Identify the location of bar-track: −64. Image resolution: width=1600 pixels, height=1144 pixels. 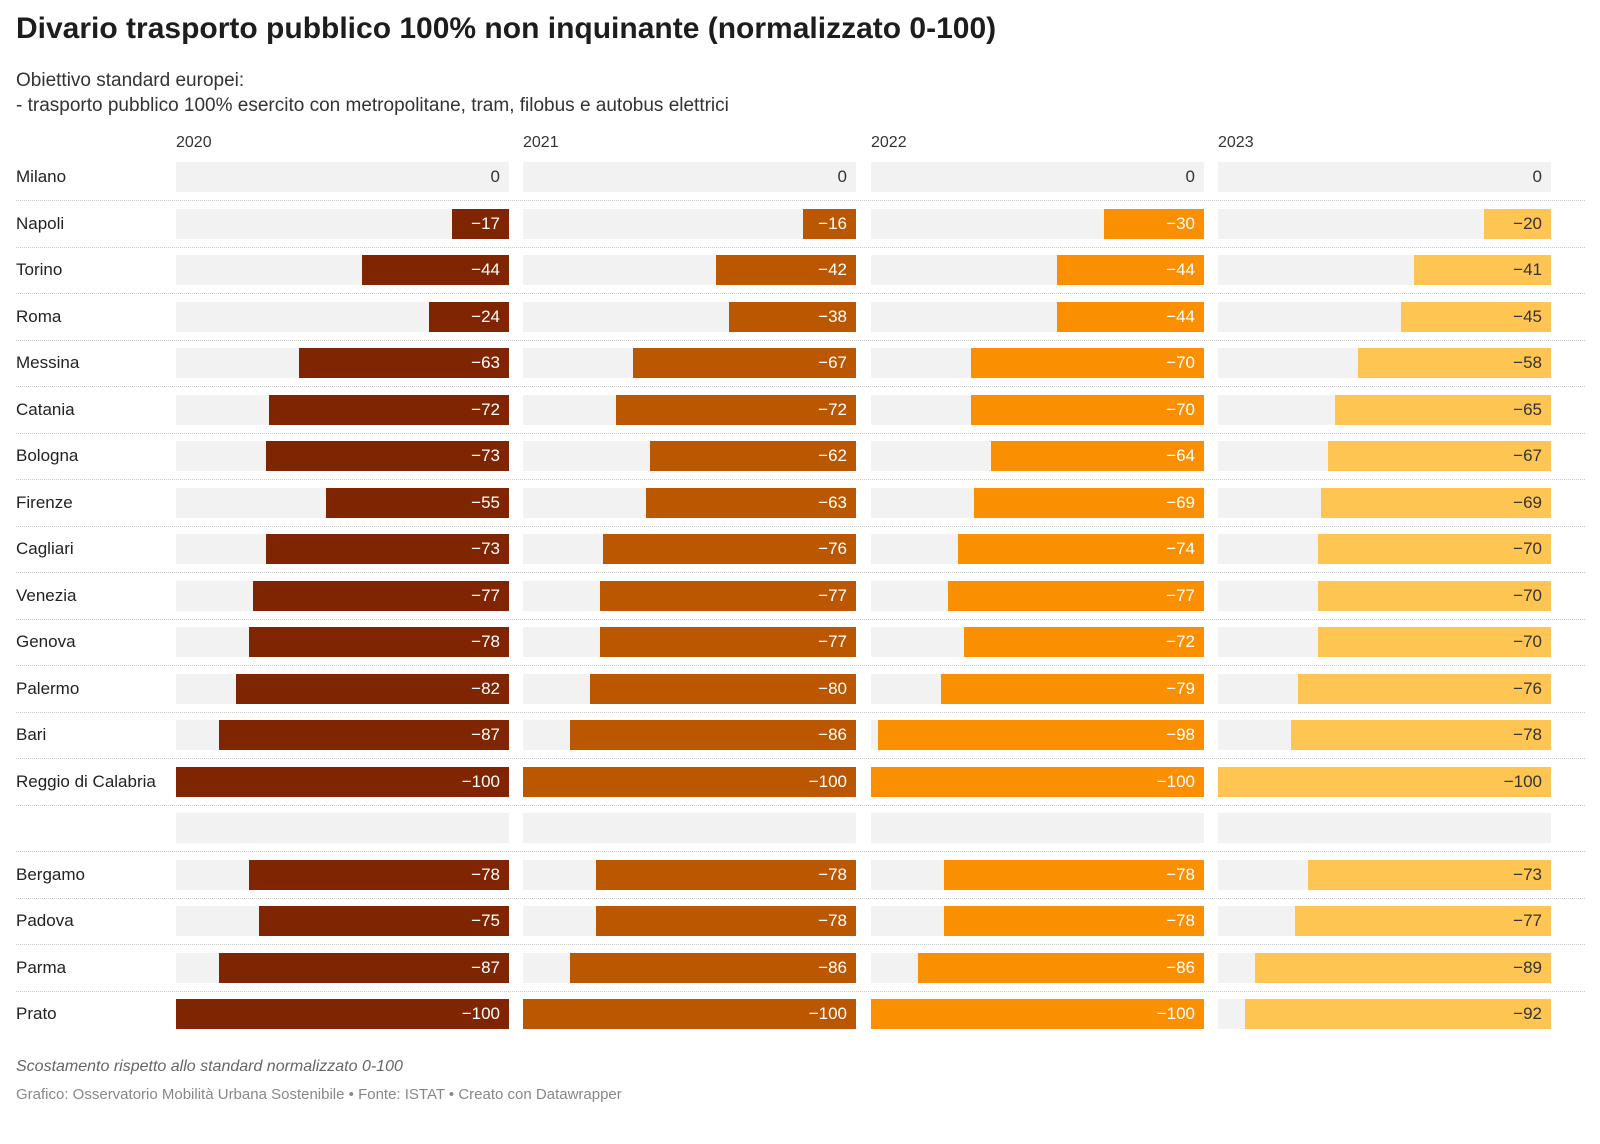
(1037, 456).